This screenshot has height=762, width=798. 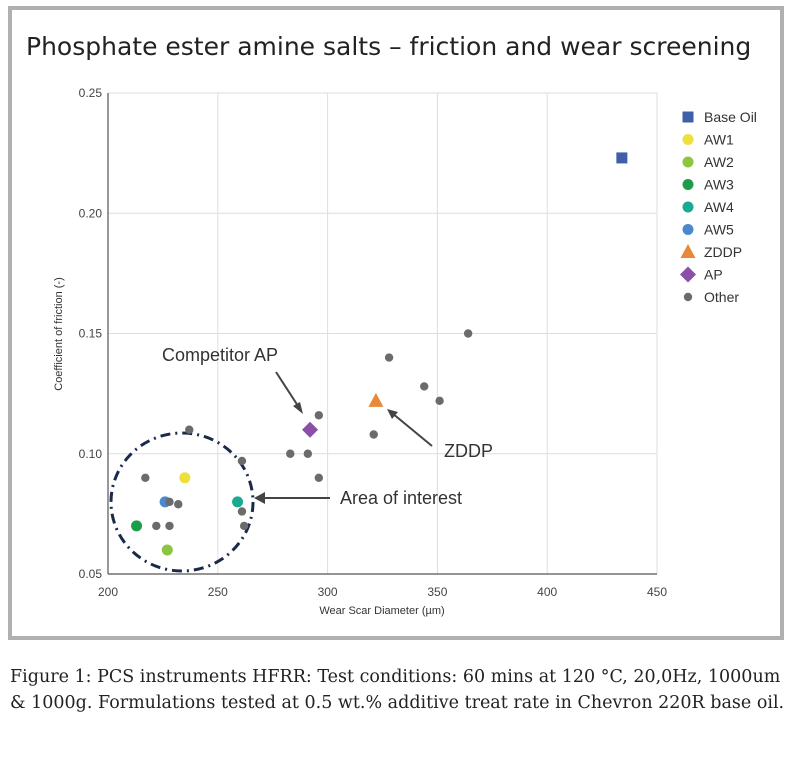 I want to click on legend-label-other: Other, so click(x=721, y=297).